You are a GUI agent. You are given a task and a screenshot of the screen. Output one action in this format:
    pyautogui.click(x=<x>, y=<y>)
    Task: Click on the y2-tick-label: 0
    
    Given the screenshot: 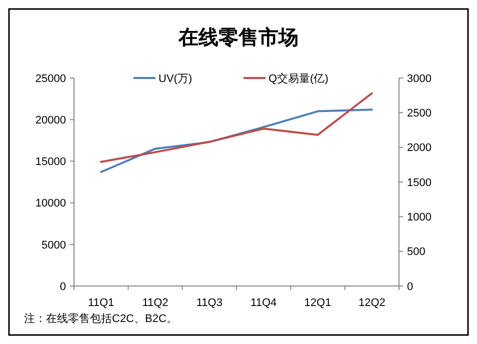 What is the action you would take?
    pyautogui.click(x=410, y=286)
    